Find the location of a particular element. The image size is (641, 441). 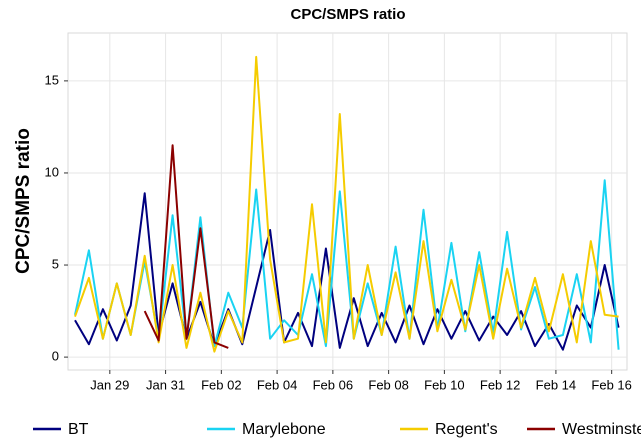

x-tick-label: Feb 04 is located at coordinates (277, 384).